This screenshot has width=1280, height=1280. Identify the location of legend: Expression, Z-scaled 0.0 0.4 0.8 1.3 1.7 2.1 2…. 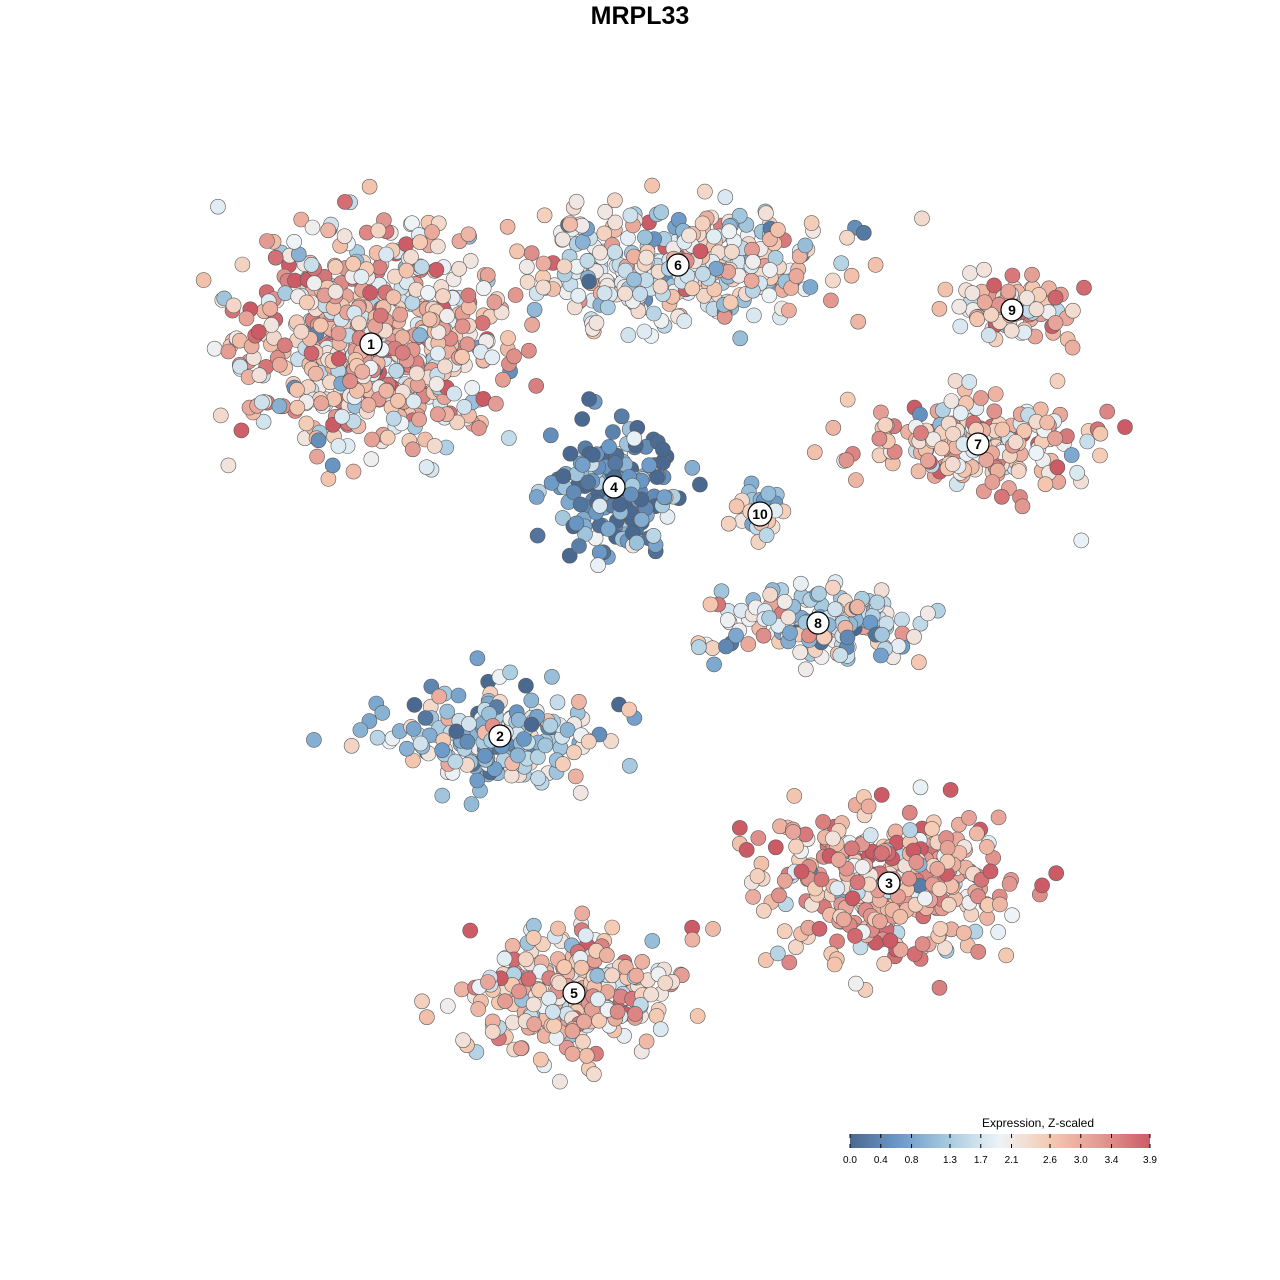
(1000, 1141).